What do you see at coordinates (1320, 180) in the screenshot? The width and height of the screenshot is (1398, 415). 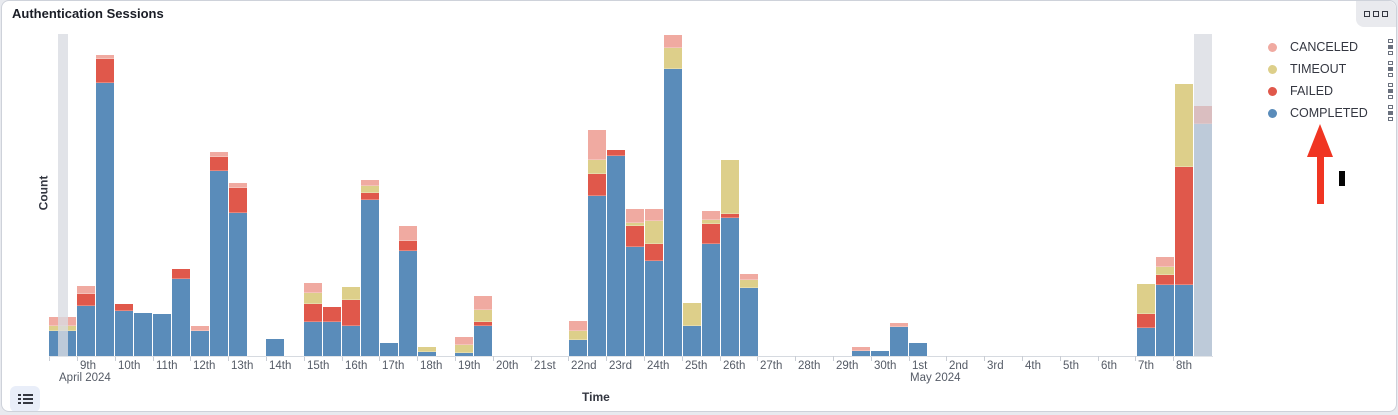 I see `arrow-shaft` at bounding box center [1320, 180].